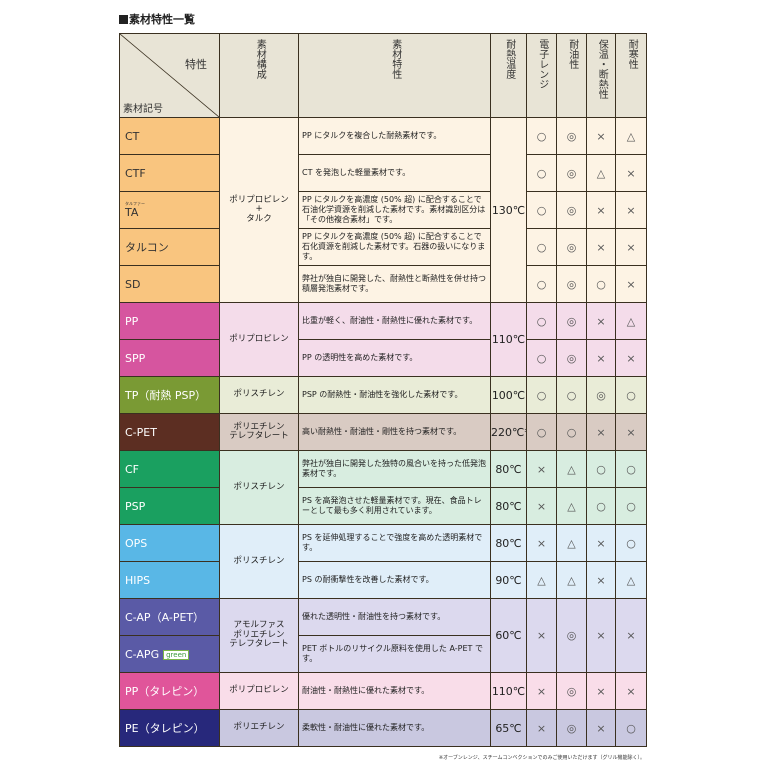 This screenshot has height=763, width=763. What do you see at coordinates (394, 691) in the screenshot?
I see `description: 耐油性・耐熱性に優れた素材です。` at bounding box center [394, 691].